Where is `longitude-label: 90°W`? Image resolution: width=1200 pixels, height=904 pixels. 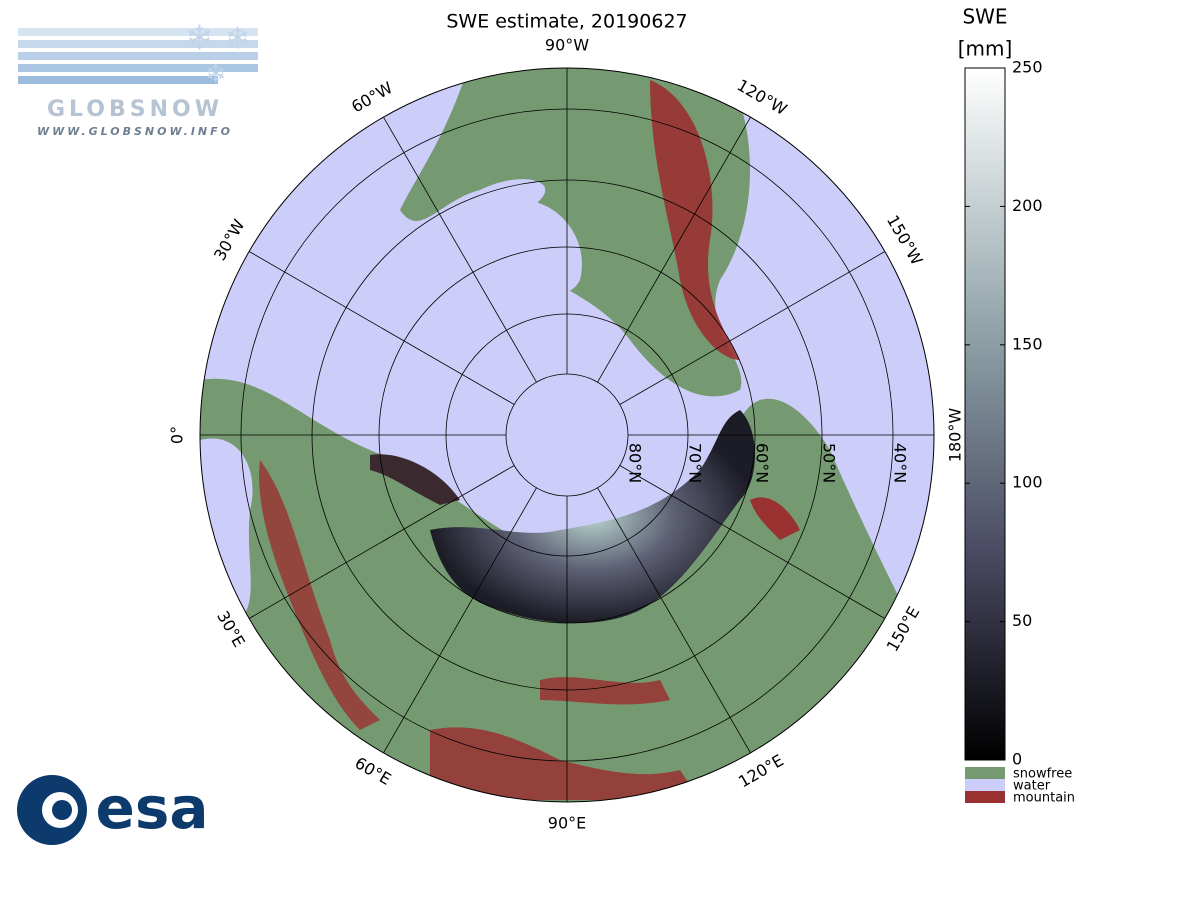 longitude-label: 90°W is located at coordinates (567, 45).